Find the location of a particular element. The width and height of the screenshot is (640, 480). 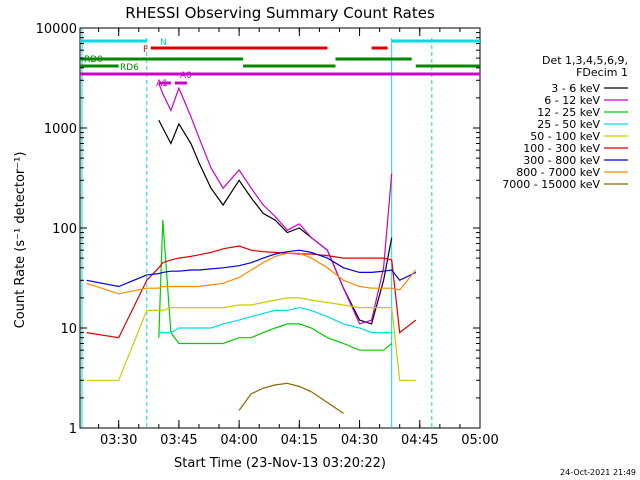

legend-entry-label: 6 - 12 keV is located at coordinates (572, 100).